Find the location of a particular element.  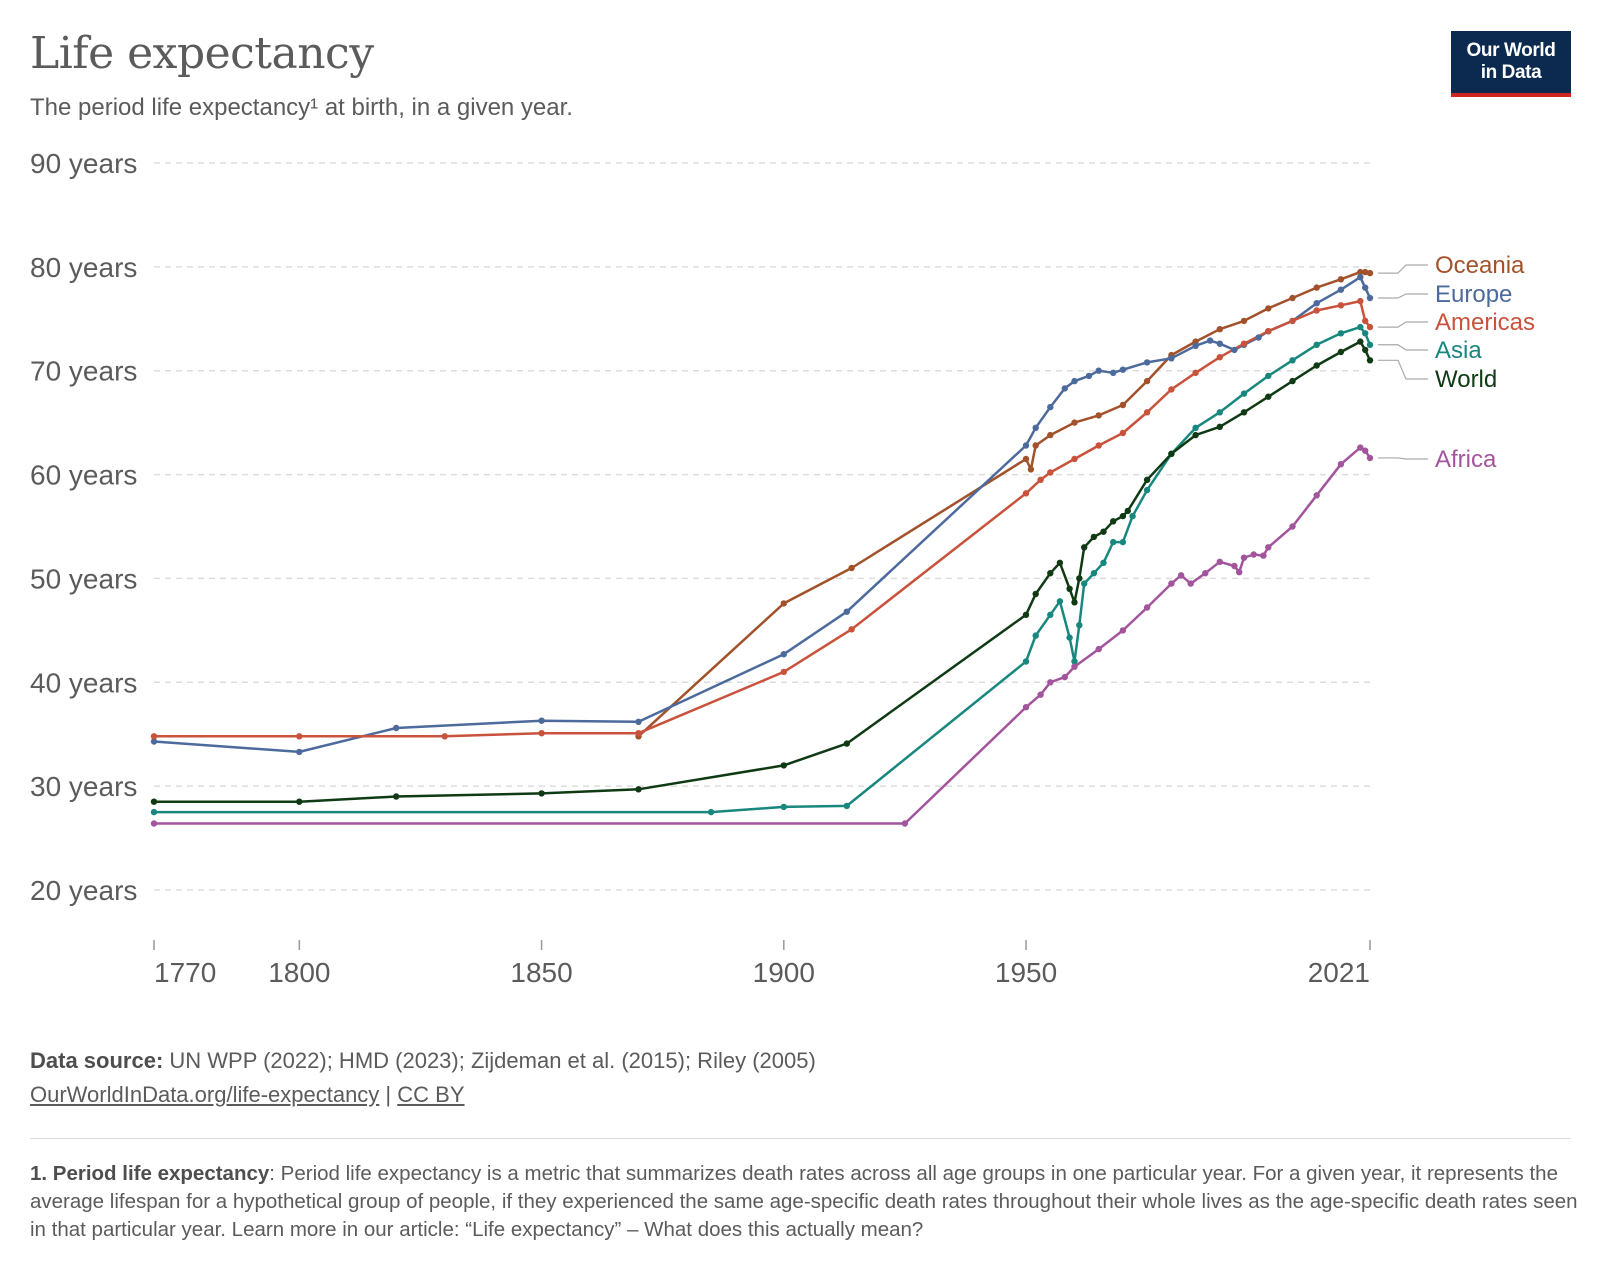

y-tick-label: 50 years is located at coordinates (83, 578).